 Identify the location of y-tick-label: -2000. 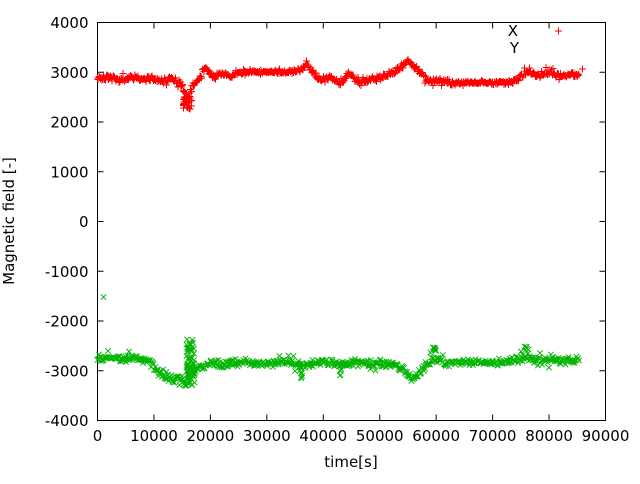
(67, 322).